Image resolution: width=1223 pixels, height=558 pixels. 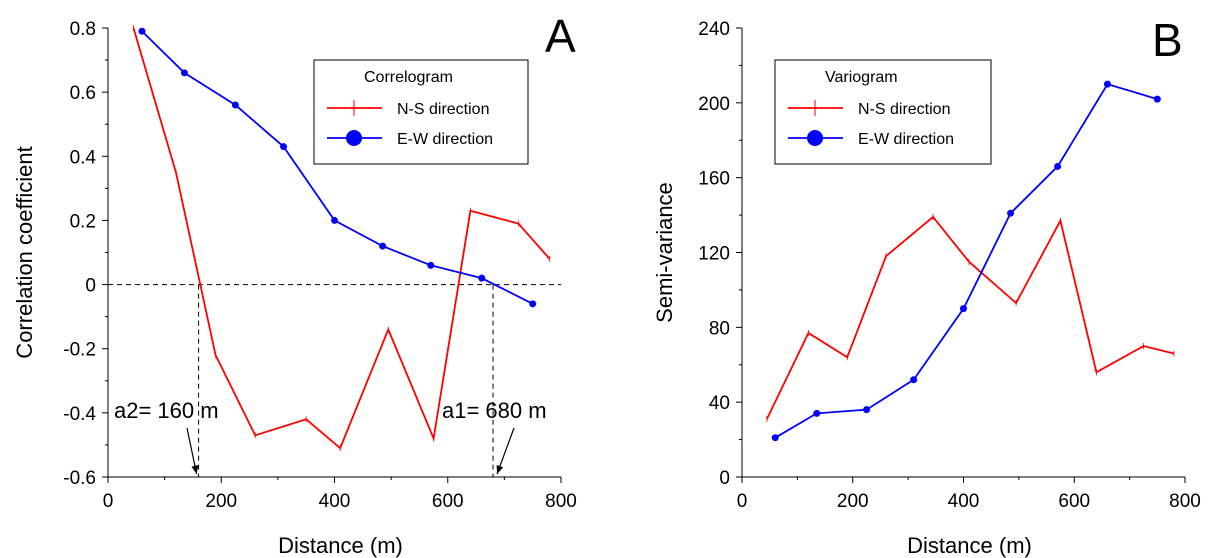 I want to click on range-annotation: a1= 680 m, so click(x=494, y=410).